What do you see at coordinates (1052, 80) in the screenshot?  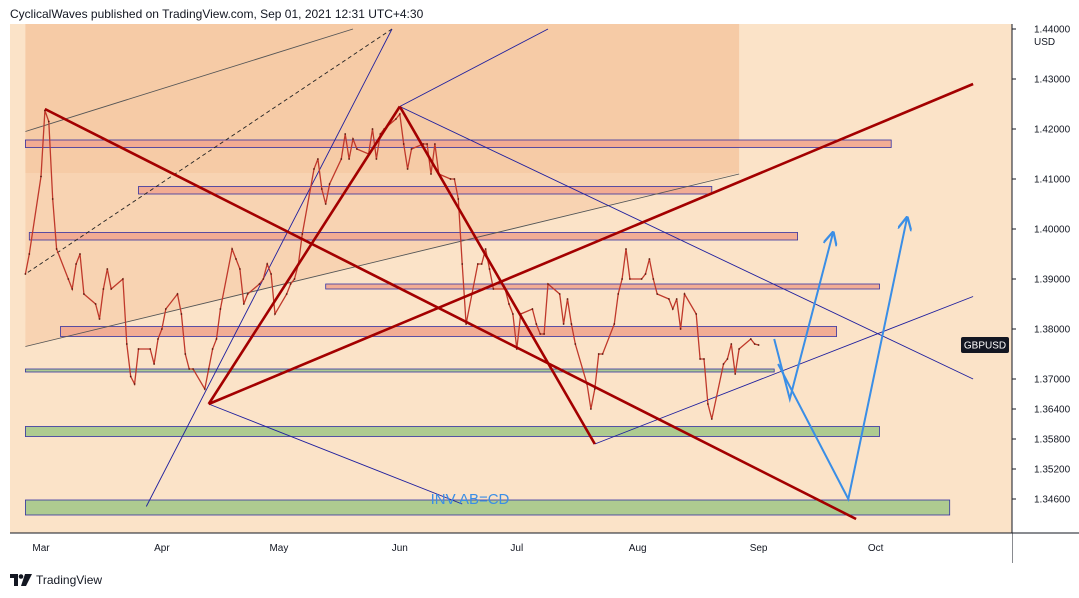 I see `y-tick-label-1: 1.43000` at bounding box center [1052, 80].